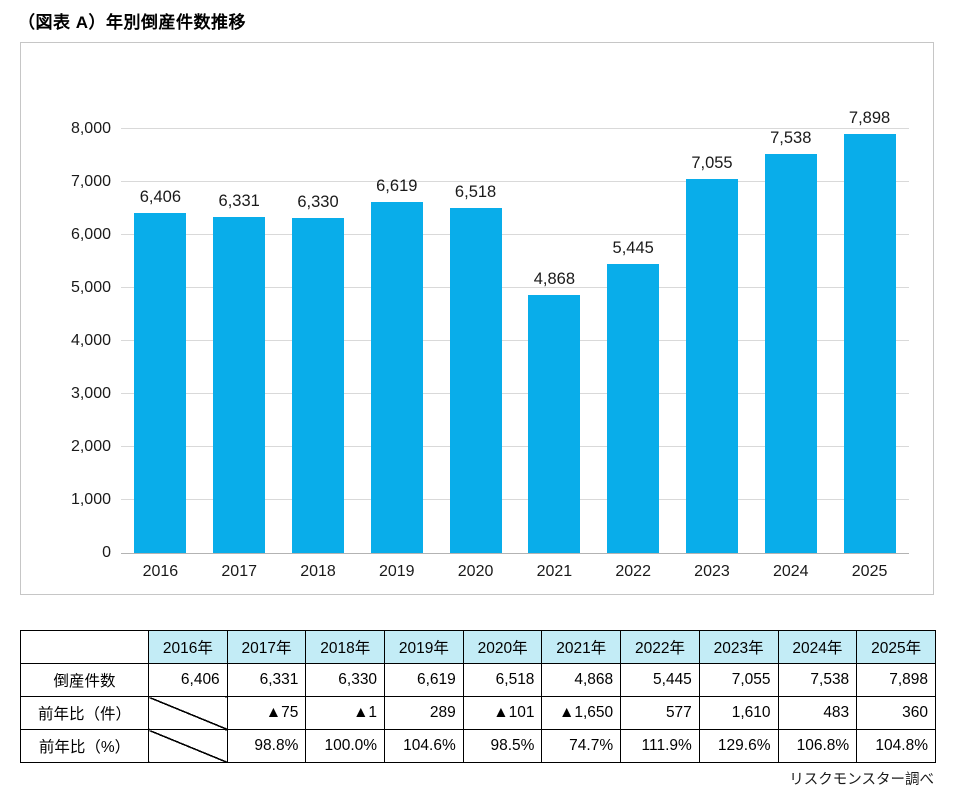  What do you see at coordinates (817, 746) in the screenshot?
I see `table-cell: 106.8%` at bounding box center [817, 746].